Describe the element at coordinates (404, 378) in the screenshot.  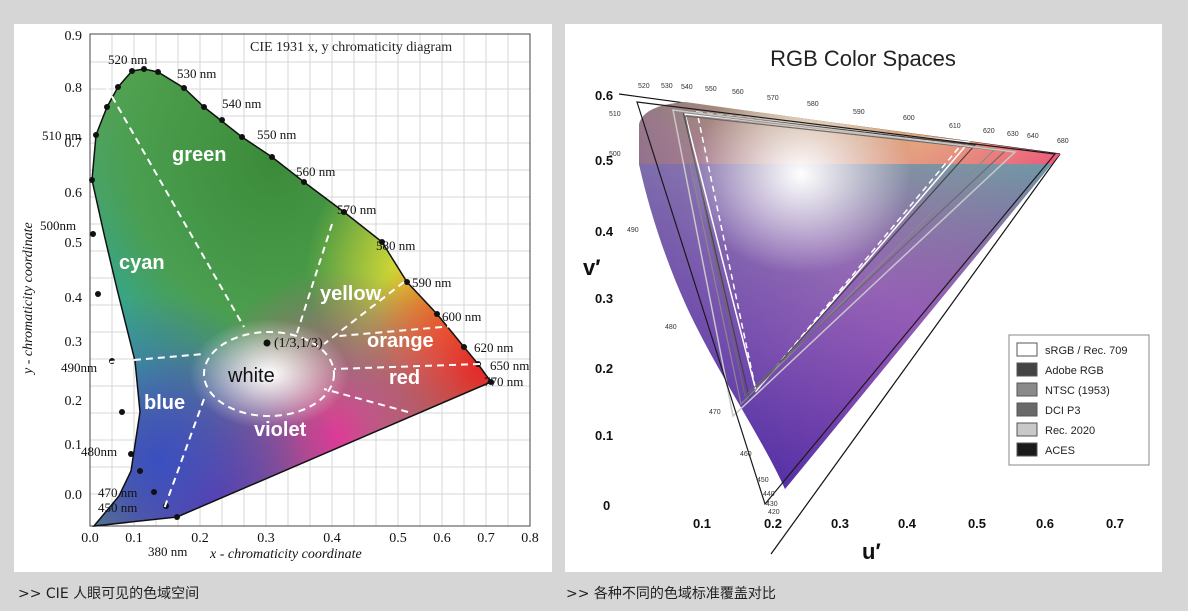
I see `region-red: red` at that location.